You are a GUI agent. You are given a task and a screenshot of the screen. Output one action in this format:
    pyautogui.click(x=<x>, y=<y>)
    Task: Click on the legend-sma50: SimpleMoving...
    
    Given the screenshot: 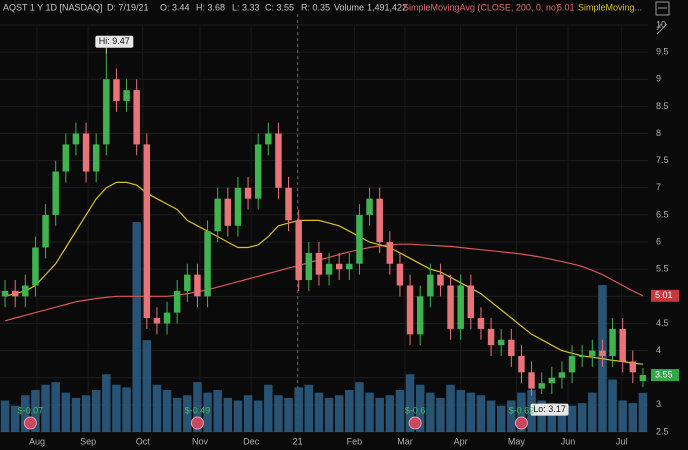 What is the action you would take?
    pyautogui.click(x=610, y=7)
    